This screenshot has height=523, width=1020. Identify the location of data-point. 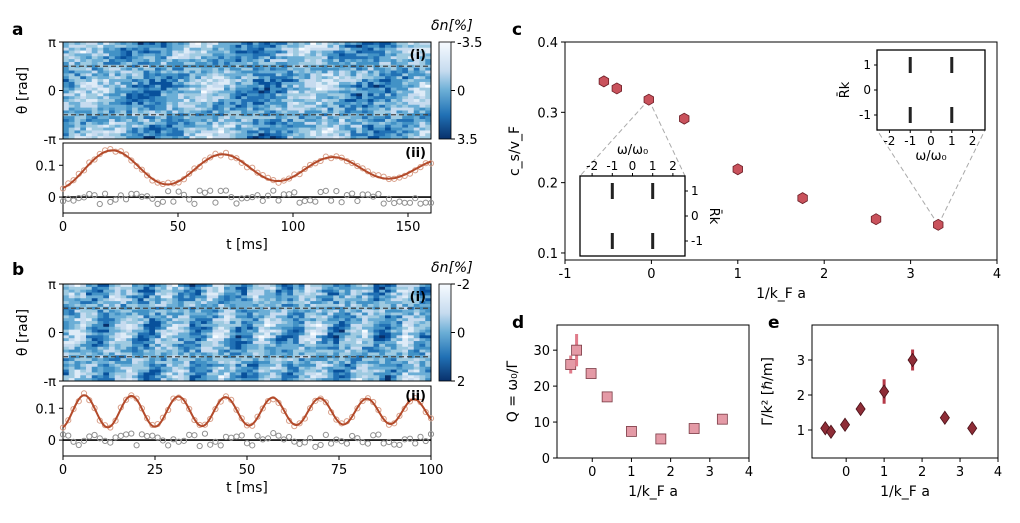
(189, 409).